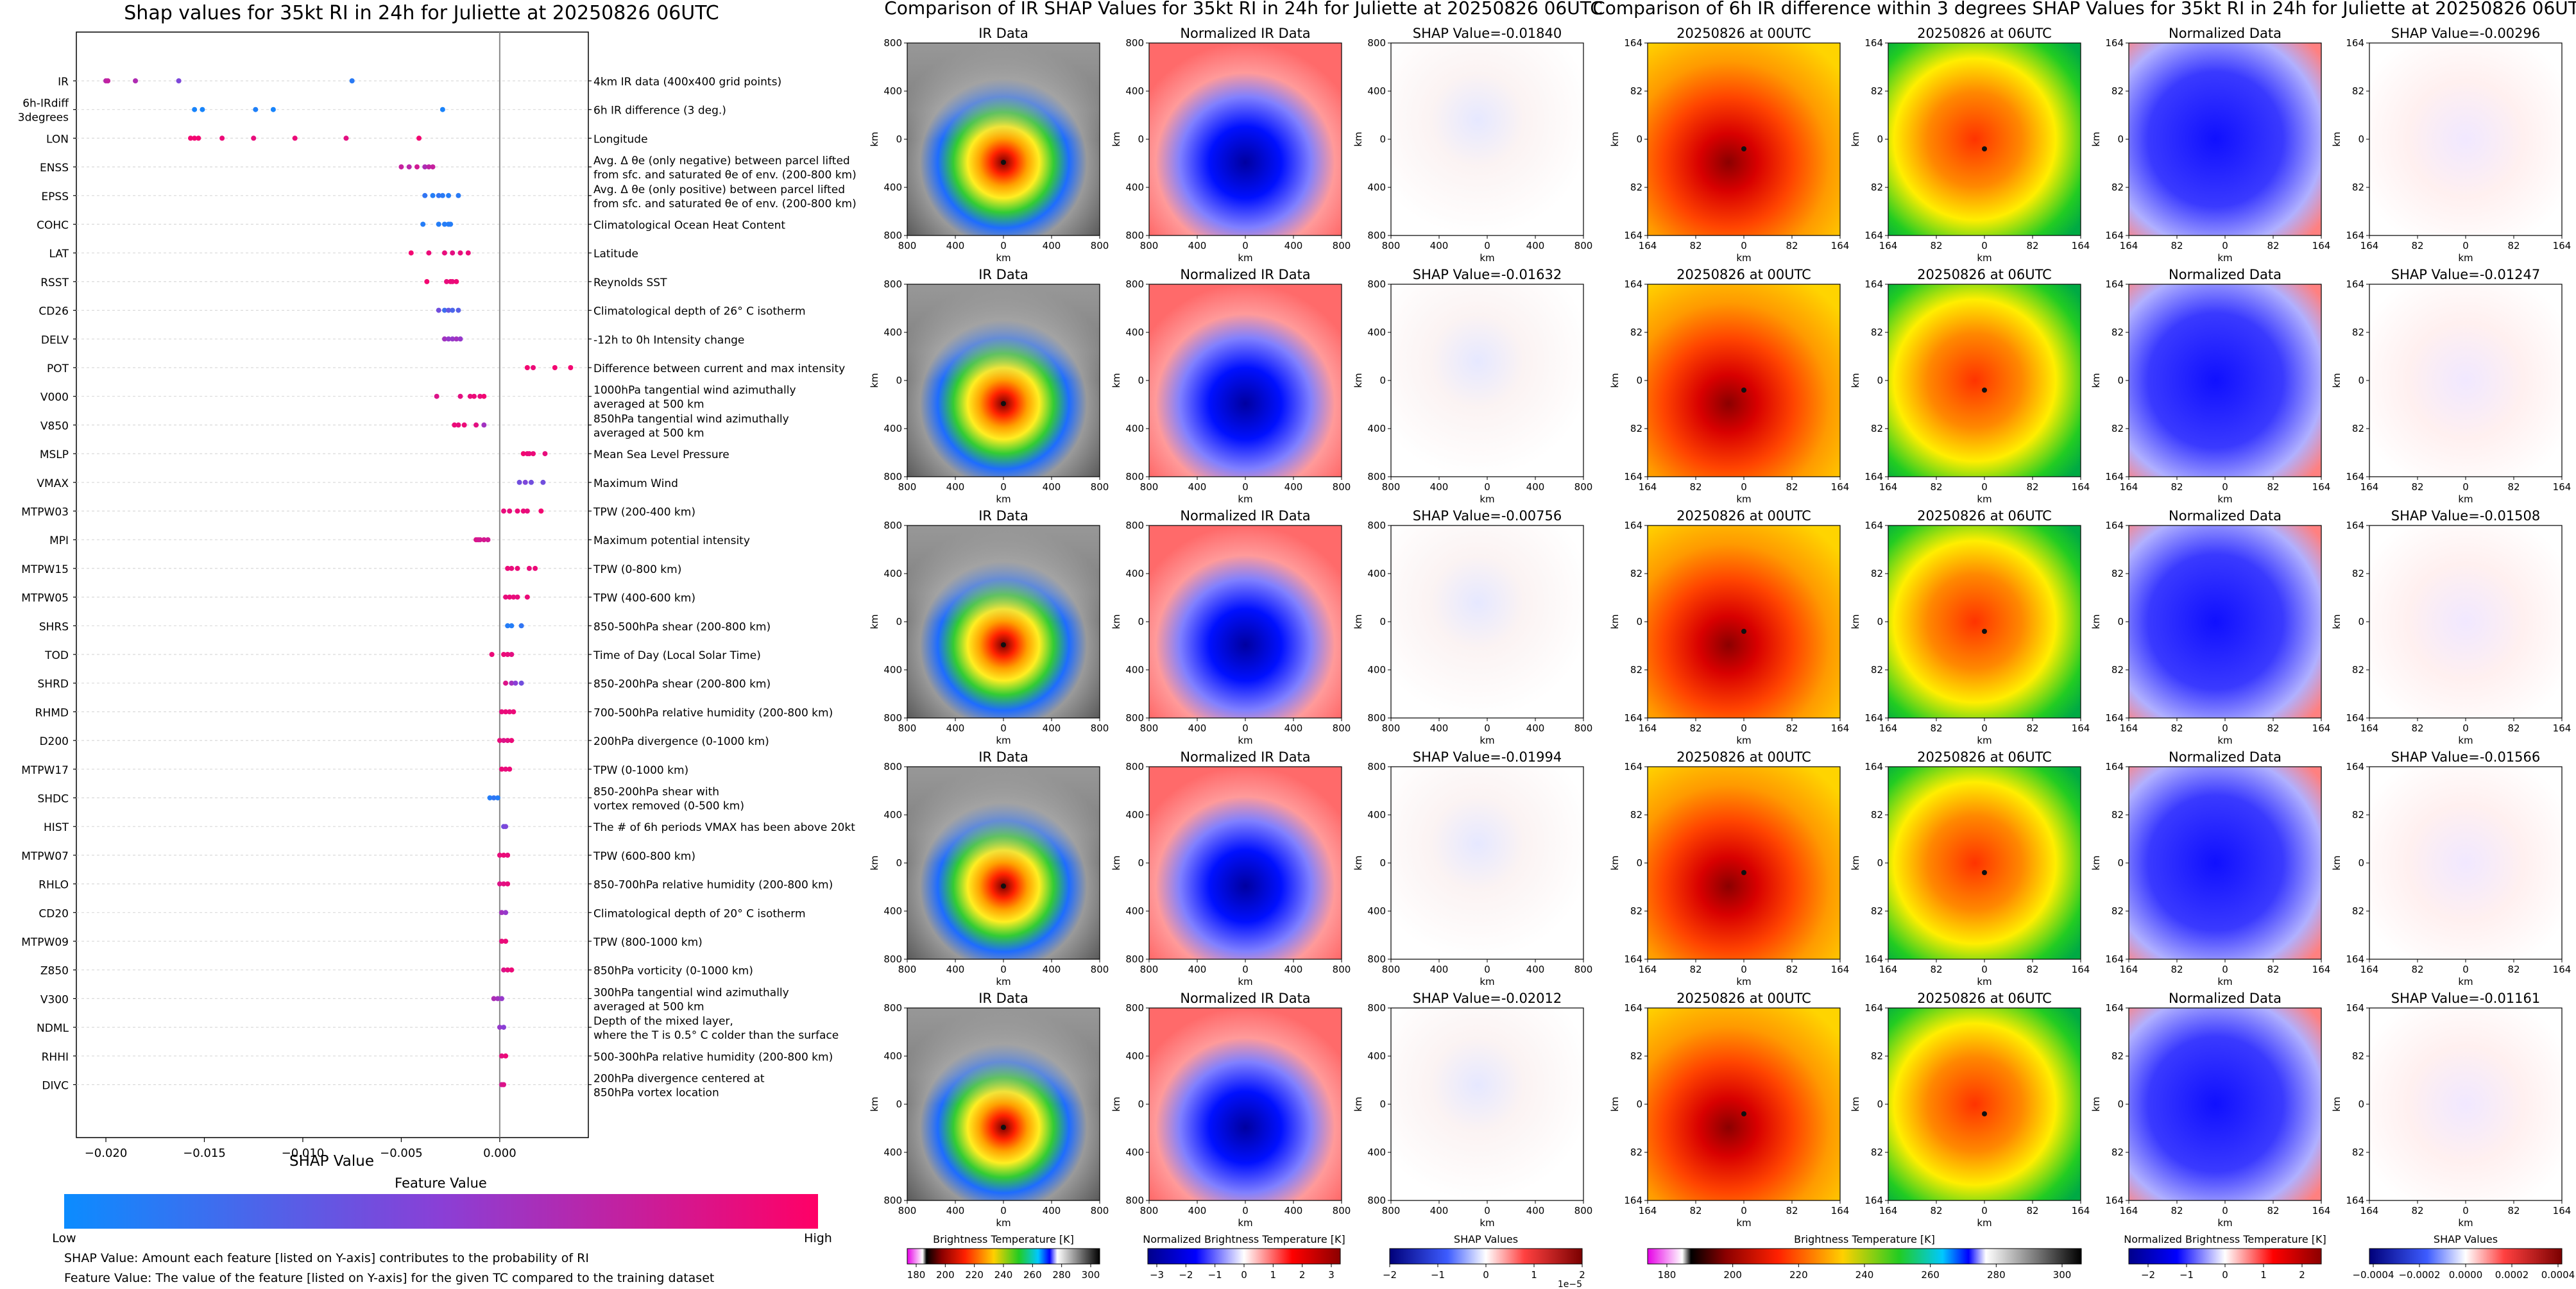 The width and height of the screenshot is (2576, 1289). I want to click on feature-code: RHHI, so click(55, 1057).